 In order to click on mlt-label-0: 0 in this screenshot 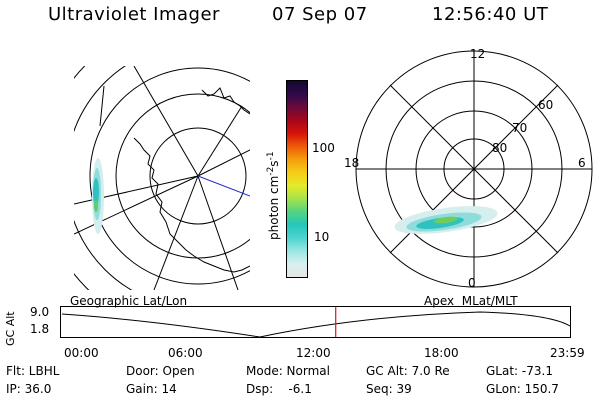, I will do `click(472, 283)`.